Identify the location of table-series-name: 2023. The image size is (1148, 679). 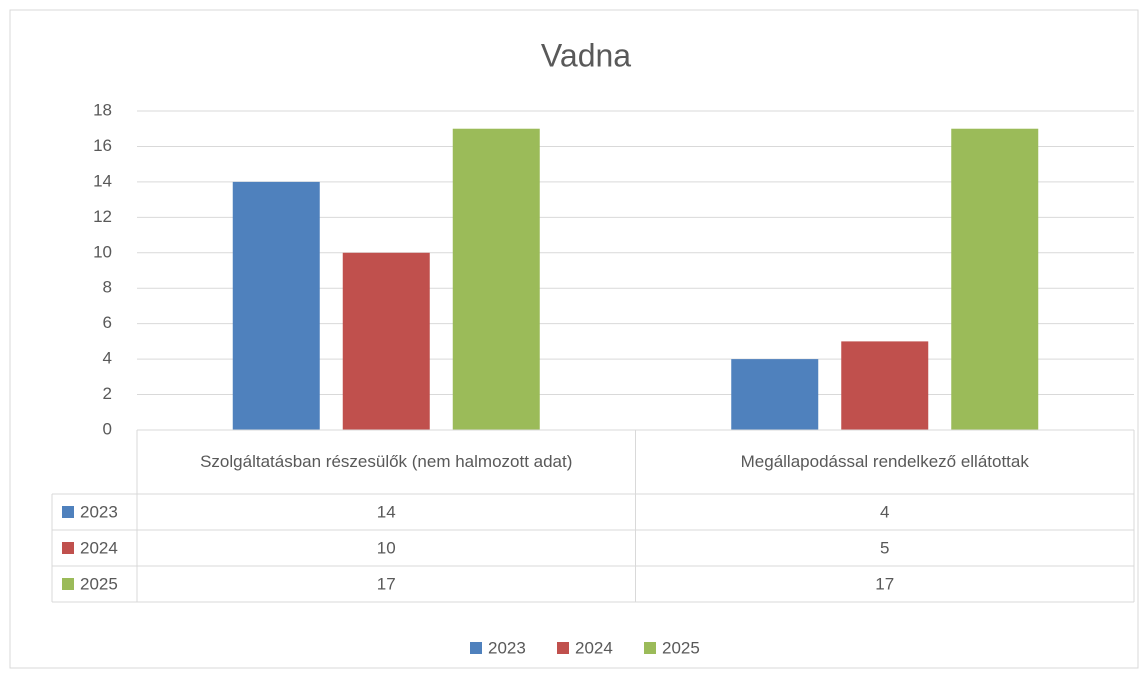
(99, 511).